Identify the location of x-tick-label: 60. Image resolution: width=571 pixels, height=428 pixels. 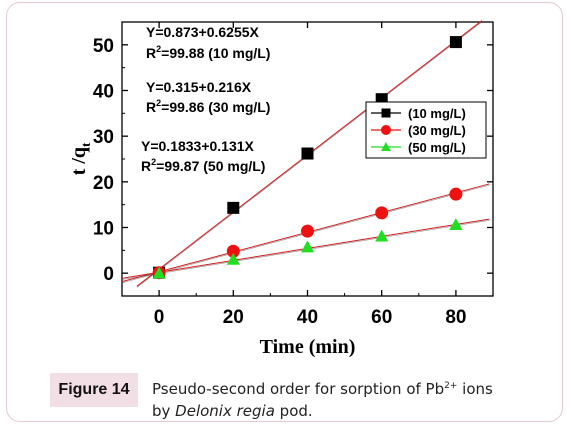
(381, 317).